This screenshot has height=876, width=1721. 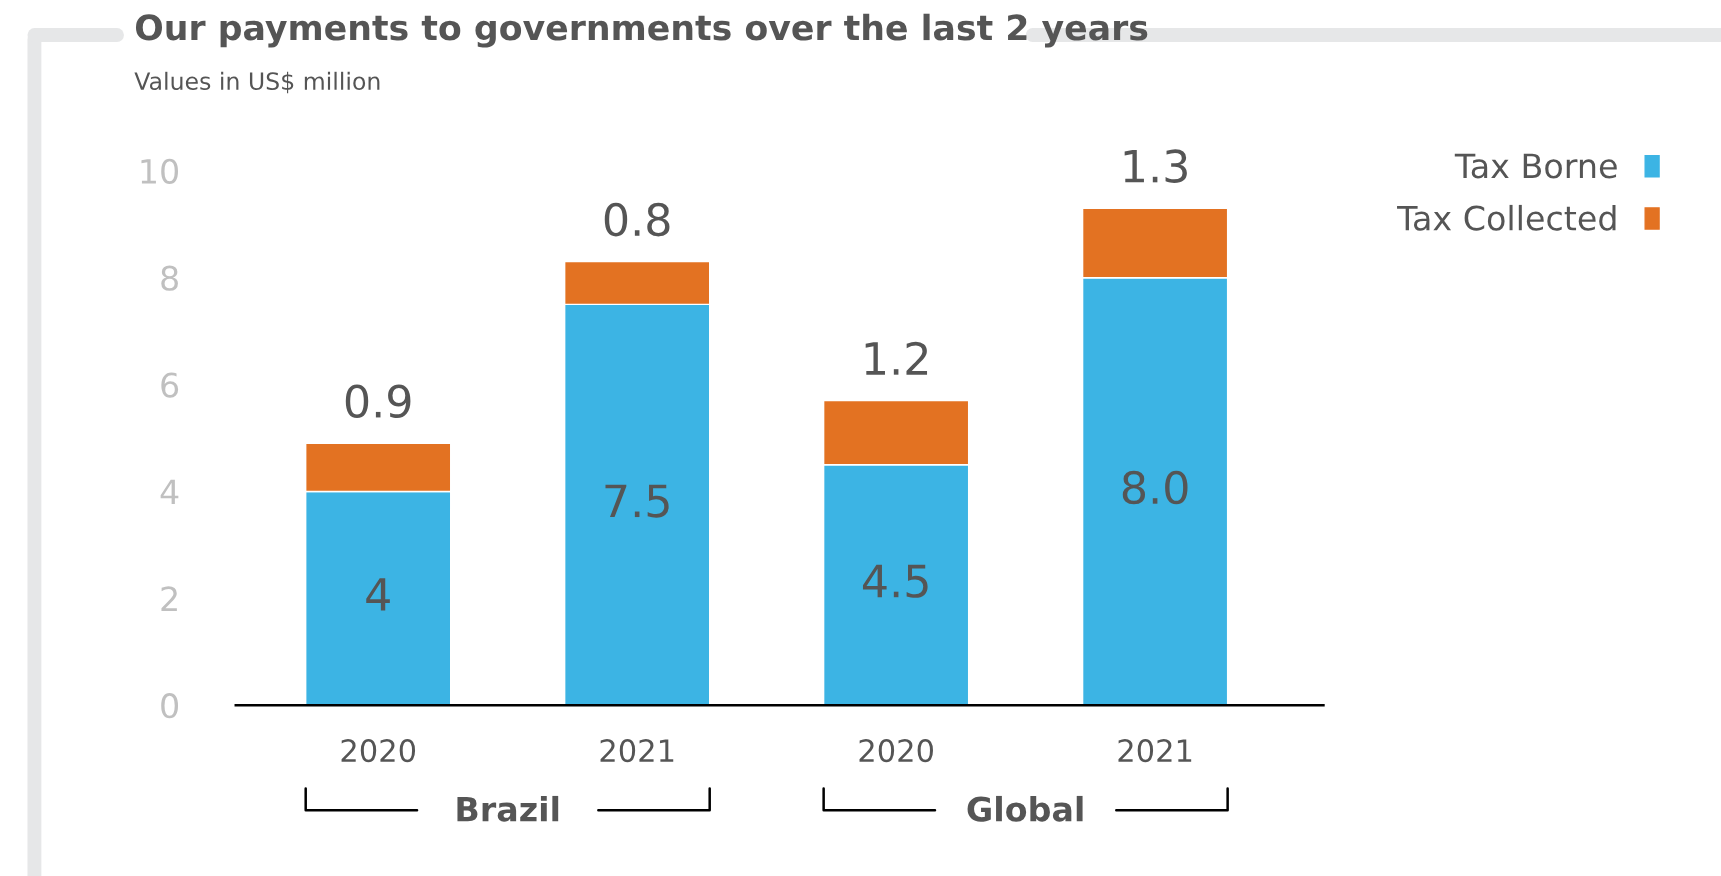 What do you see at coordinates (169, 278) in the screenshot?
I see `y-tick-label: 8` at bounding box center [169, 278].